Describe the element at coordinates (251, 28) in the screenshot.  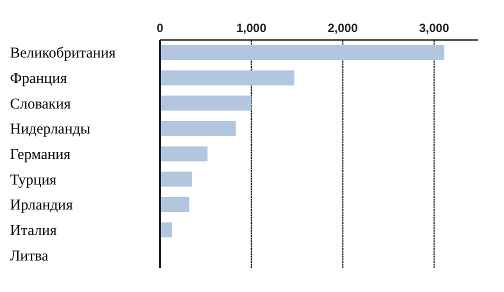
I see `x-tick-label: 1,000` at that location.